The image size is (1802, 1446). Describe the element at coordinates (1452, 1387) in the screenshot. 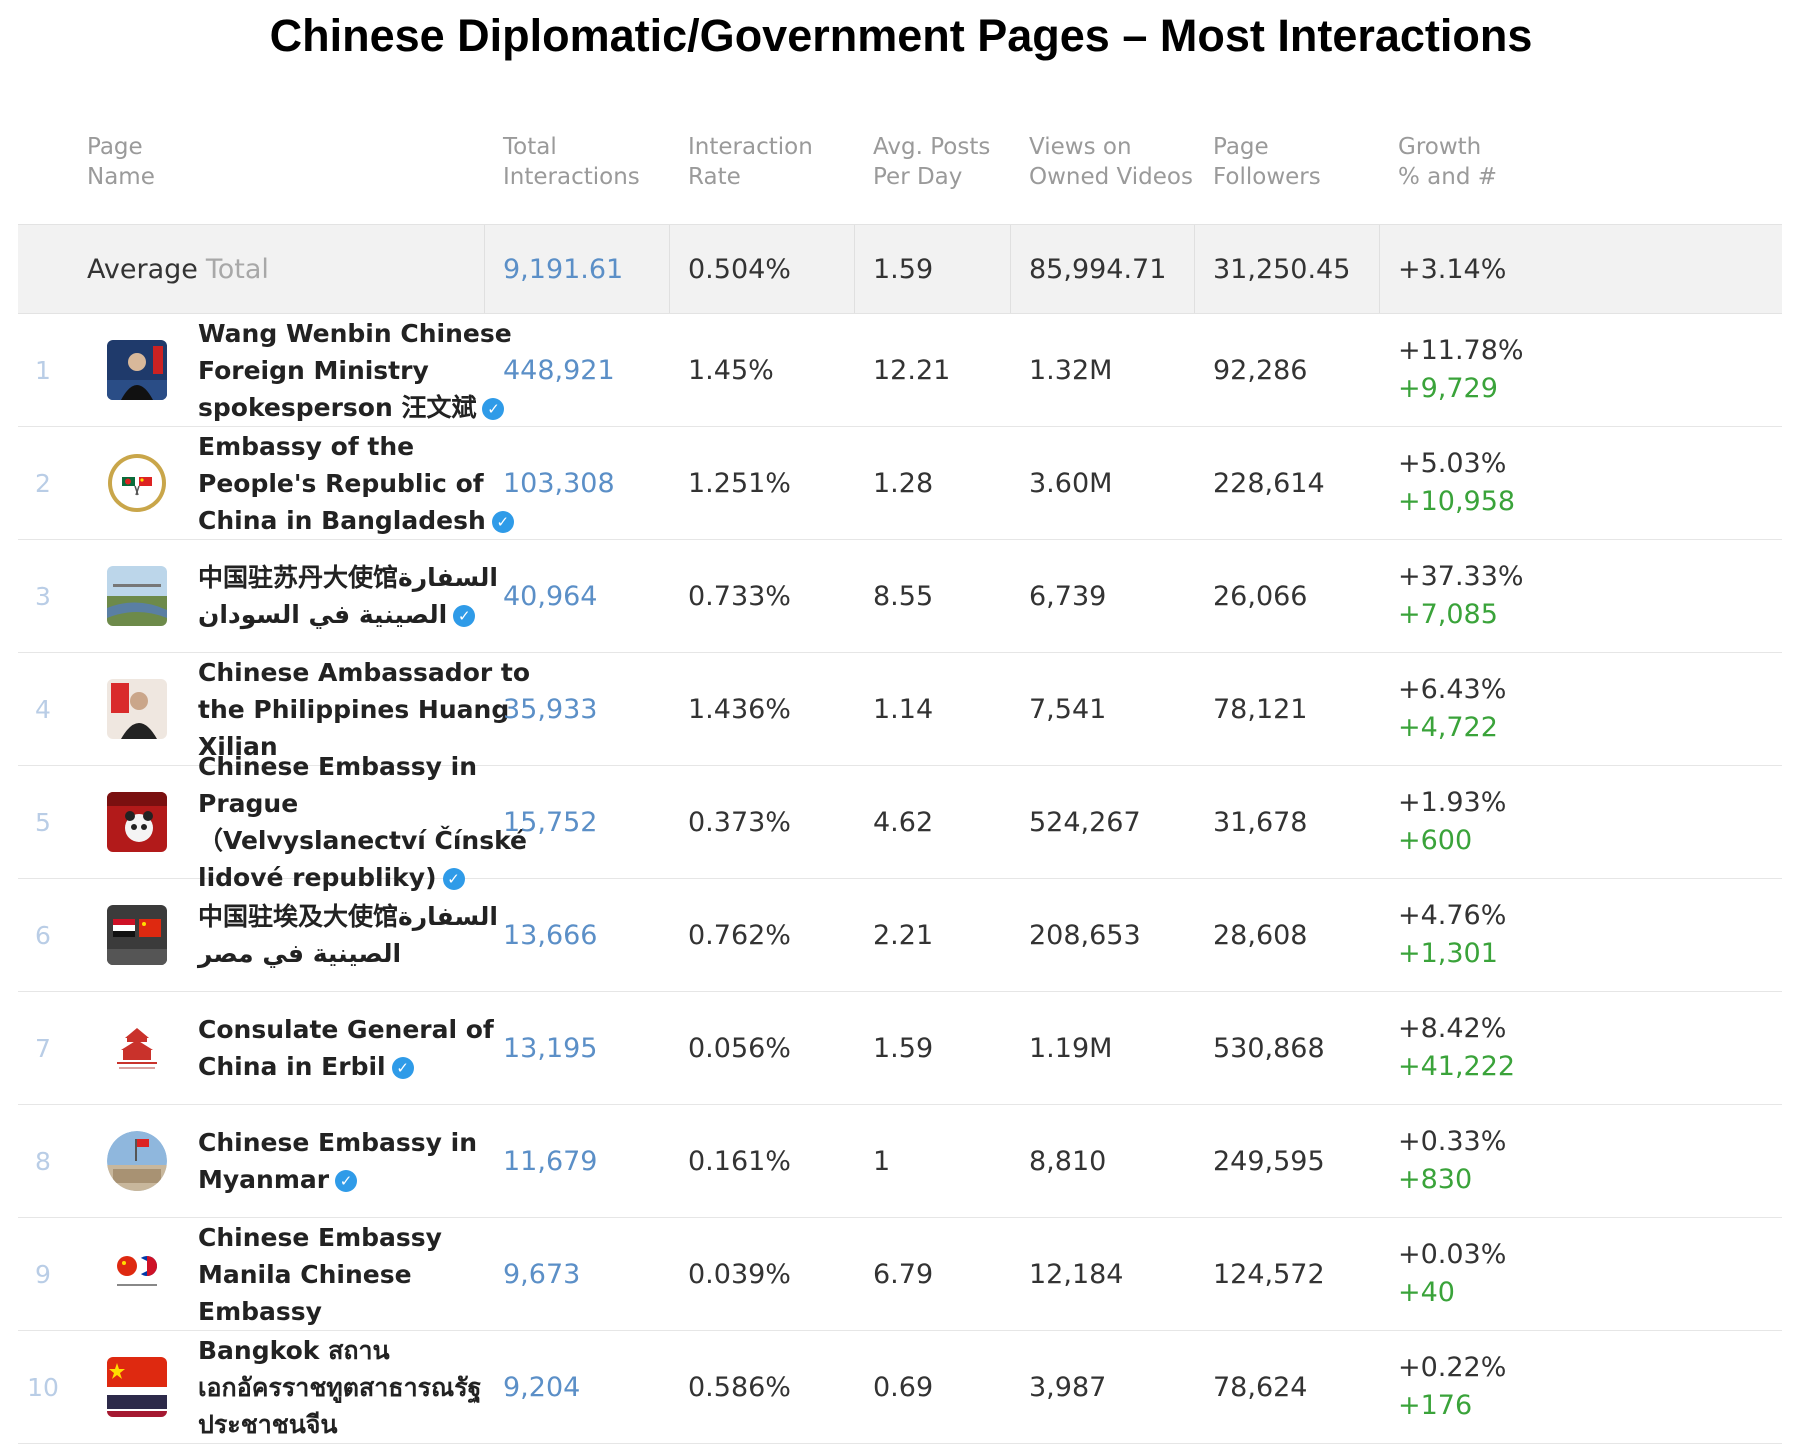

I see `growth-cell: +0.22% +176` at that location.